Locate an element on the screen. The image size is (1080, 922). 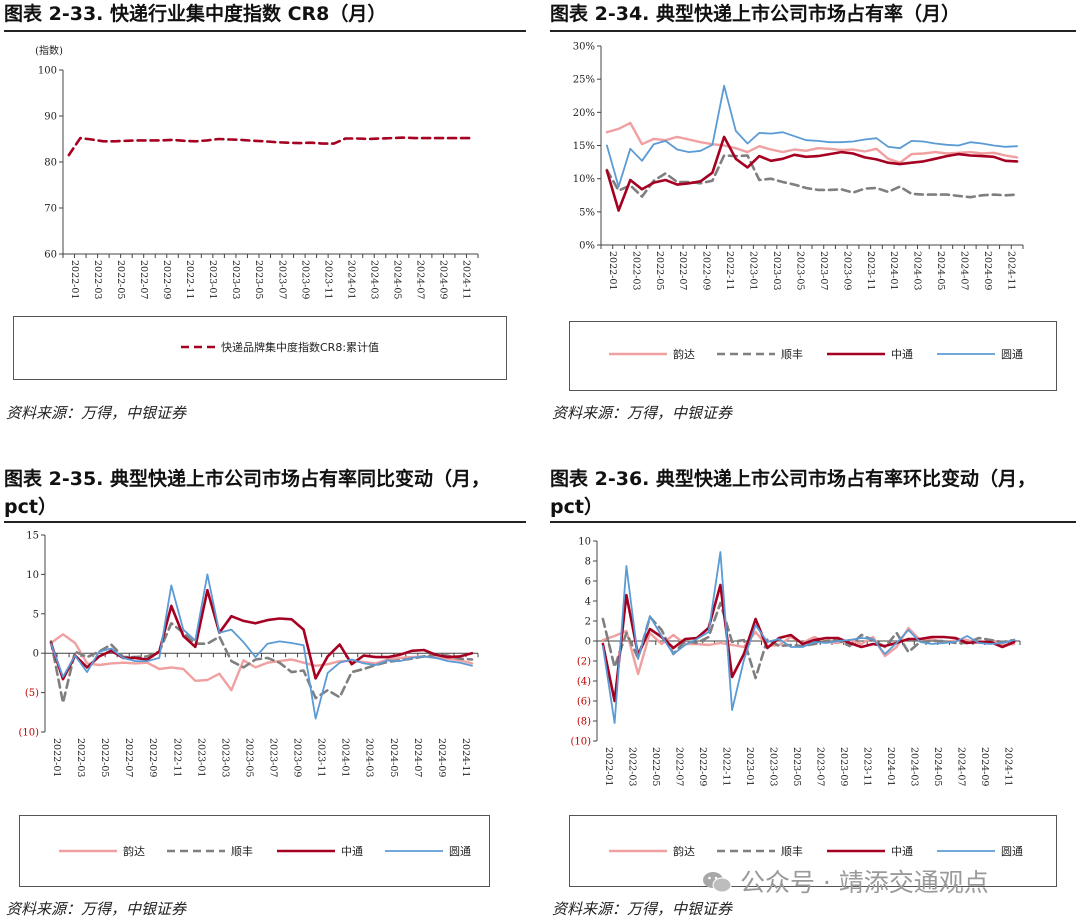
panel-3-title: 图表 2-35. 典型快递上市公司市场占有率同比变动（月， is located at coordinates (247, 479).